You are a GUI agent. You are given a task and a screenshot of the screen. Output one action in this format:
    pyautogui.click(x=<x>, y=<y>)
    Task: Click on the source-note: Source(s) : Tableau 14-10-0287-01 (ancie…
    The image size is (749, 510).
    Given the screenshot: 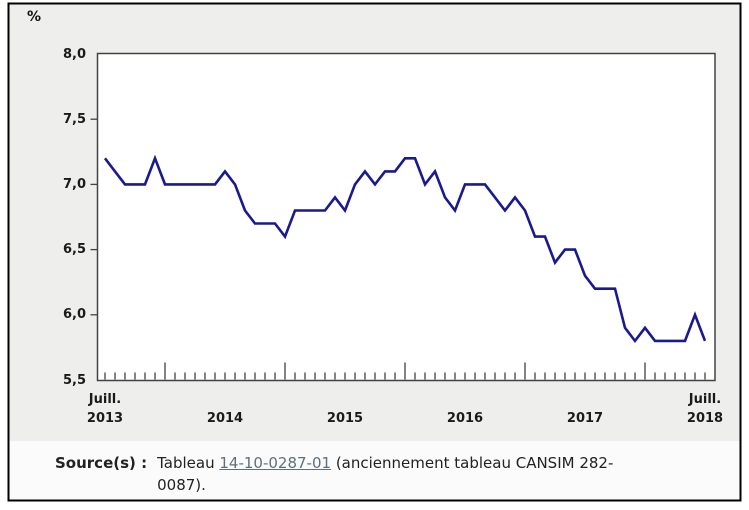 What is the action you would take?
    pyautogui.click(x=334, y=474)
    